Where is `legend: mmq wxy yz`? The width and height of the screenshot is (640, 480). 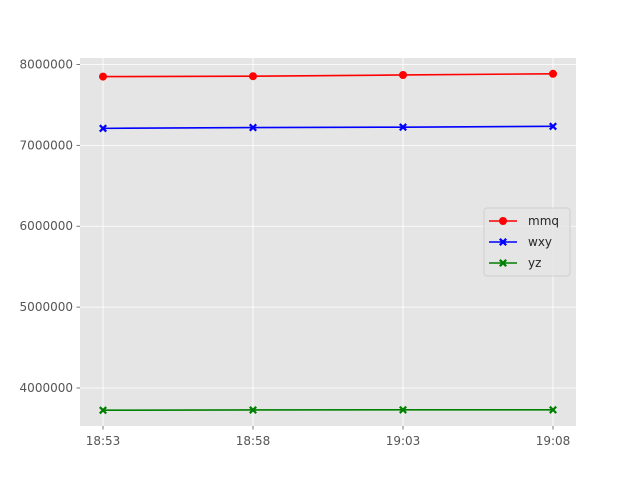
legend: mmq wxy yz is located at coordinates (527, 242).